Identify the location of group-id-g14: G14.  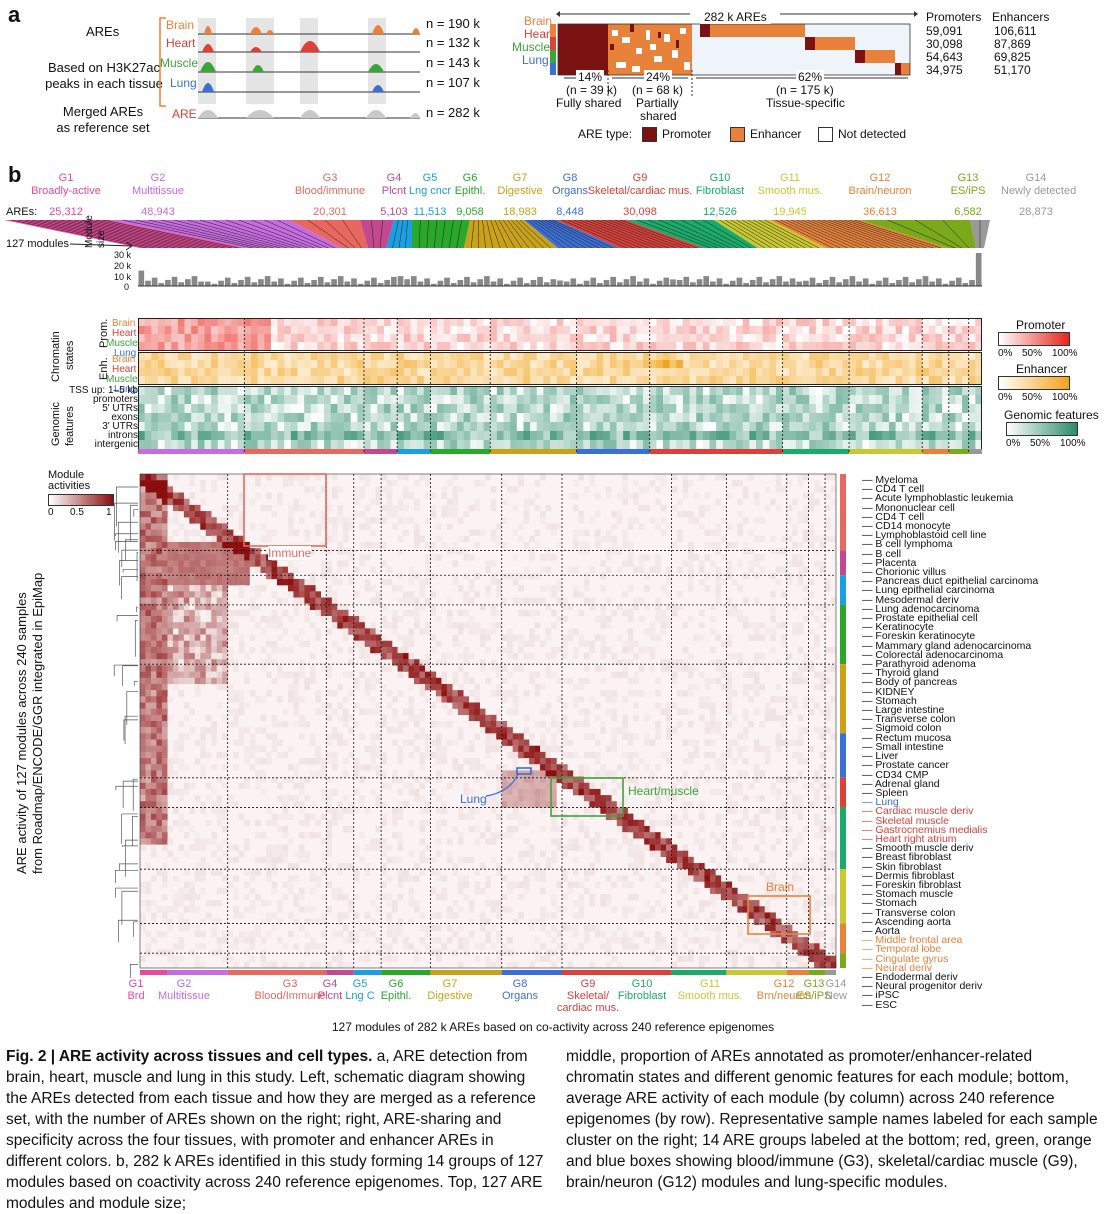
(1036, 178).